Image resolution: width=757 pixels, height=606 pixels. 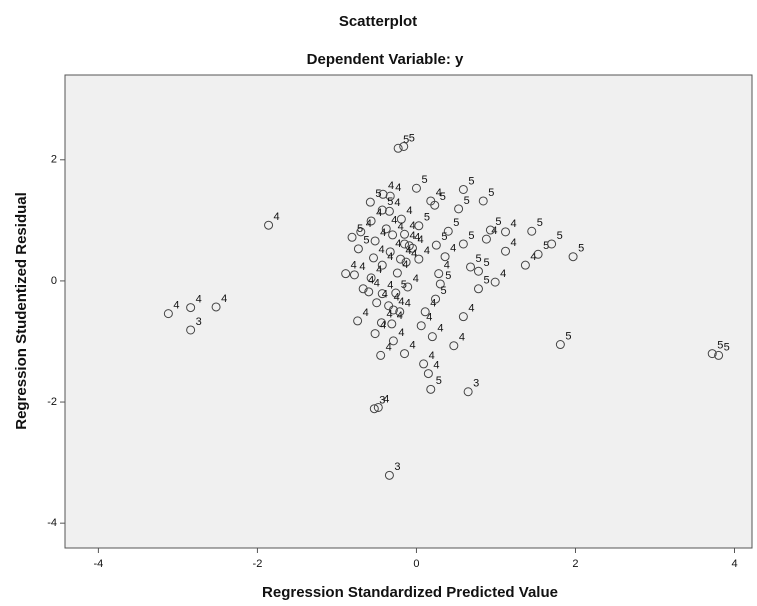 I want to click on x-axis-label: Regression Standardized Predicted Value, so click(x=410, y=592).